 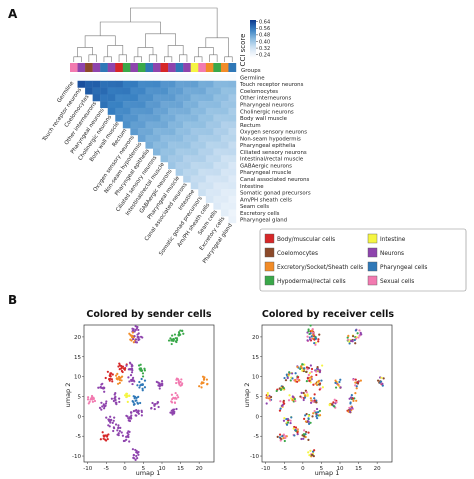 What do you see at coordinates (143, 398) in the screenshot?
I see `umap-sender-plot: -10 -5 0 5 10 15 20 -10 -5 0 5 10 15 20` at bounding box center [143, 398].